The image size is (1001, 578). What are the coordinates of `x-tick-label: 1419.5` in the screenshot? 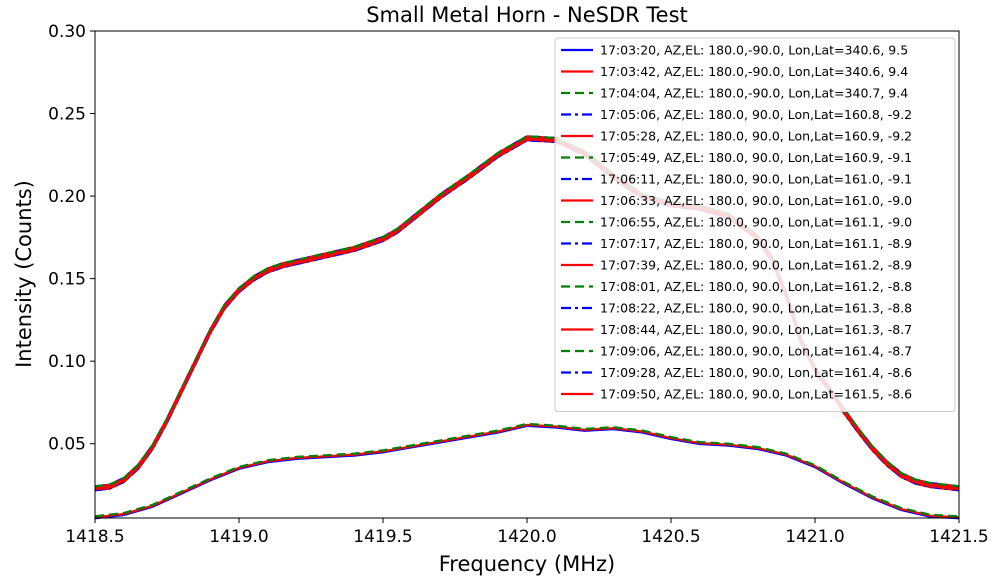 It's located at (382, 537).